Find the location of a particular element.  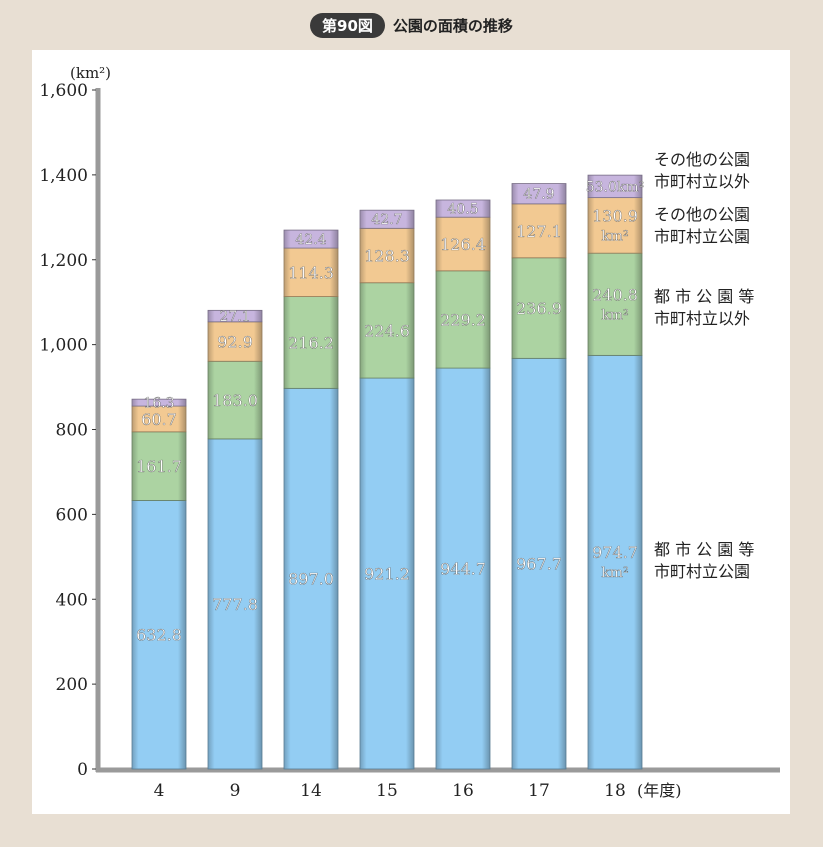

data-label: 229.2 is located at coordinates (463, 319).